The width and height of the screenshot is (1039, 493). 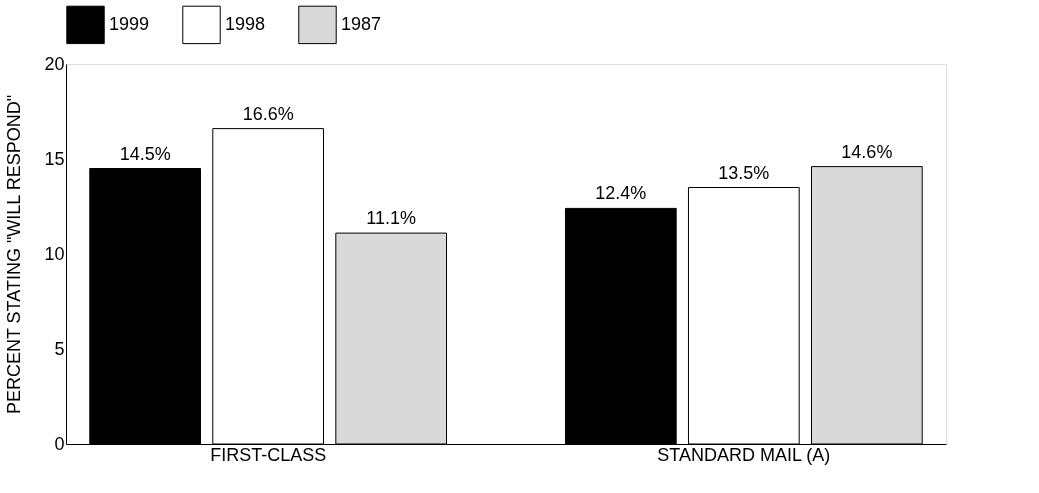 What do you see at coordinates (744, 454) in the screenshot?
I see `x-tick-label: STANDARD MAIL (A)` at bounding box center [744, 454].